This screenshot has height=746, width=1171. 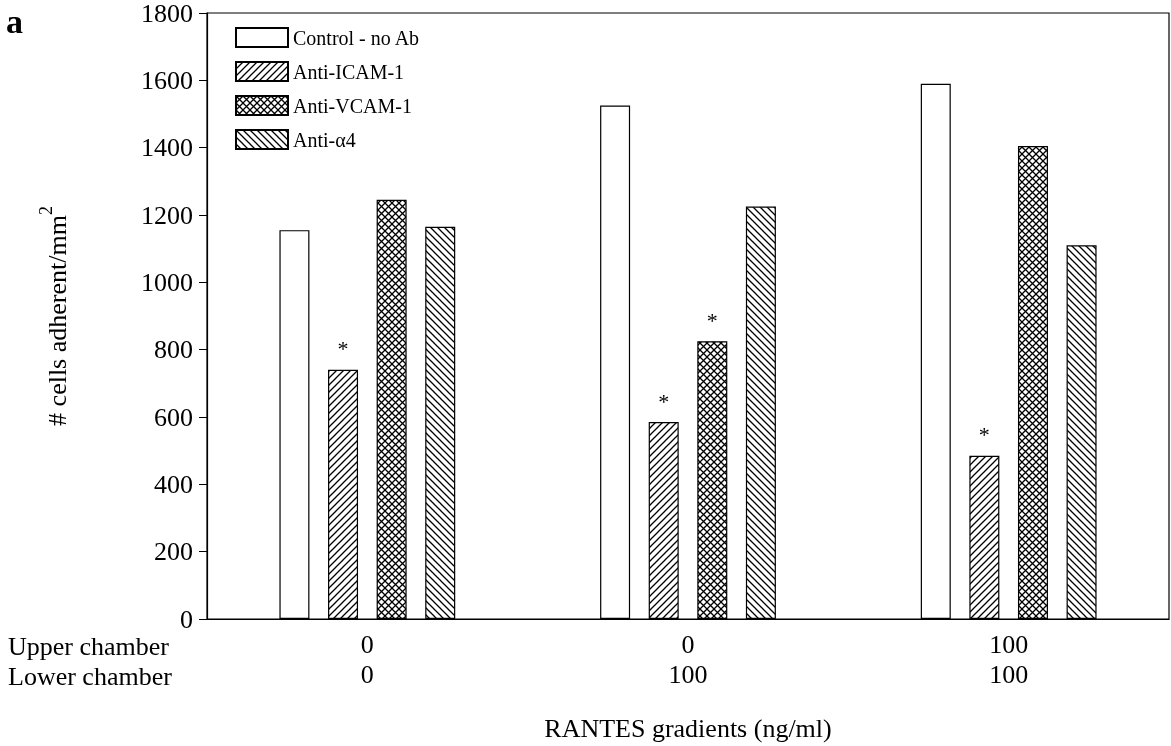 What do you see at coordinates (167, 215) in the screenshot?
I see `y-tick-label: 1200` at bounding box center [167, 215].